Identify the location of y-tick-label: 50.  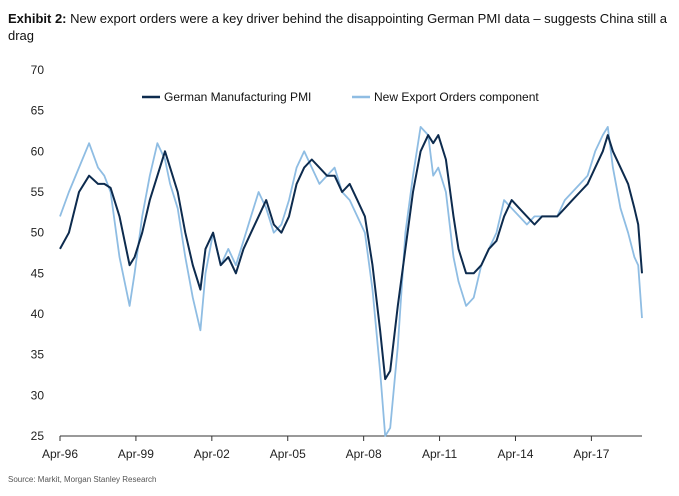
(38, 233).